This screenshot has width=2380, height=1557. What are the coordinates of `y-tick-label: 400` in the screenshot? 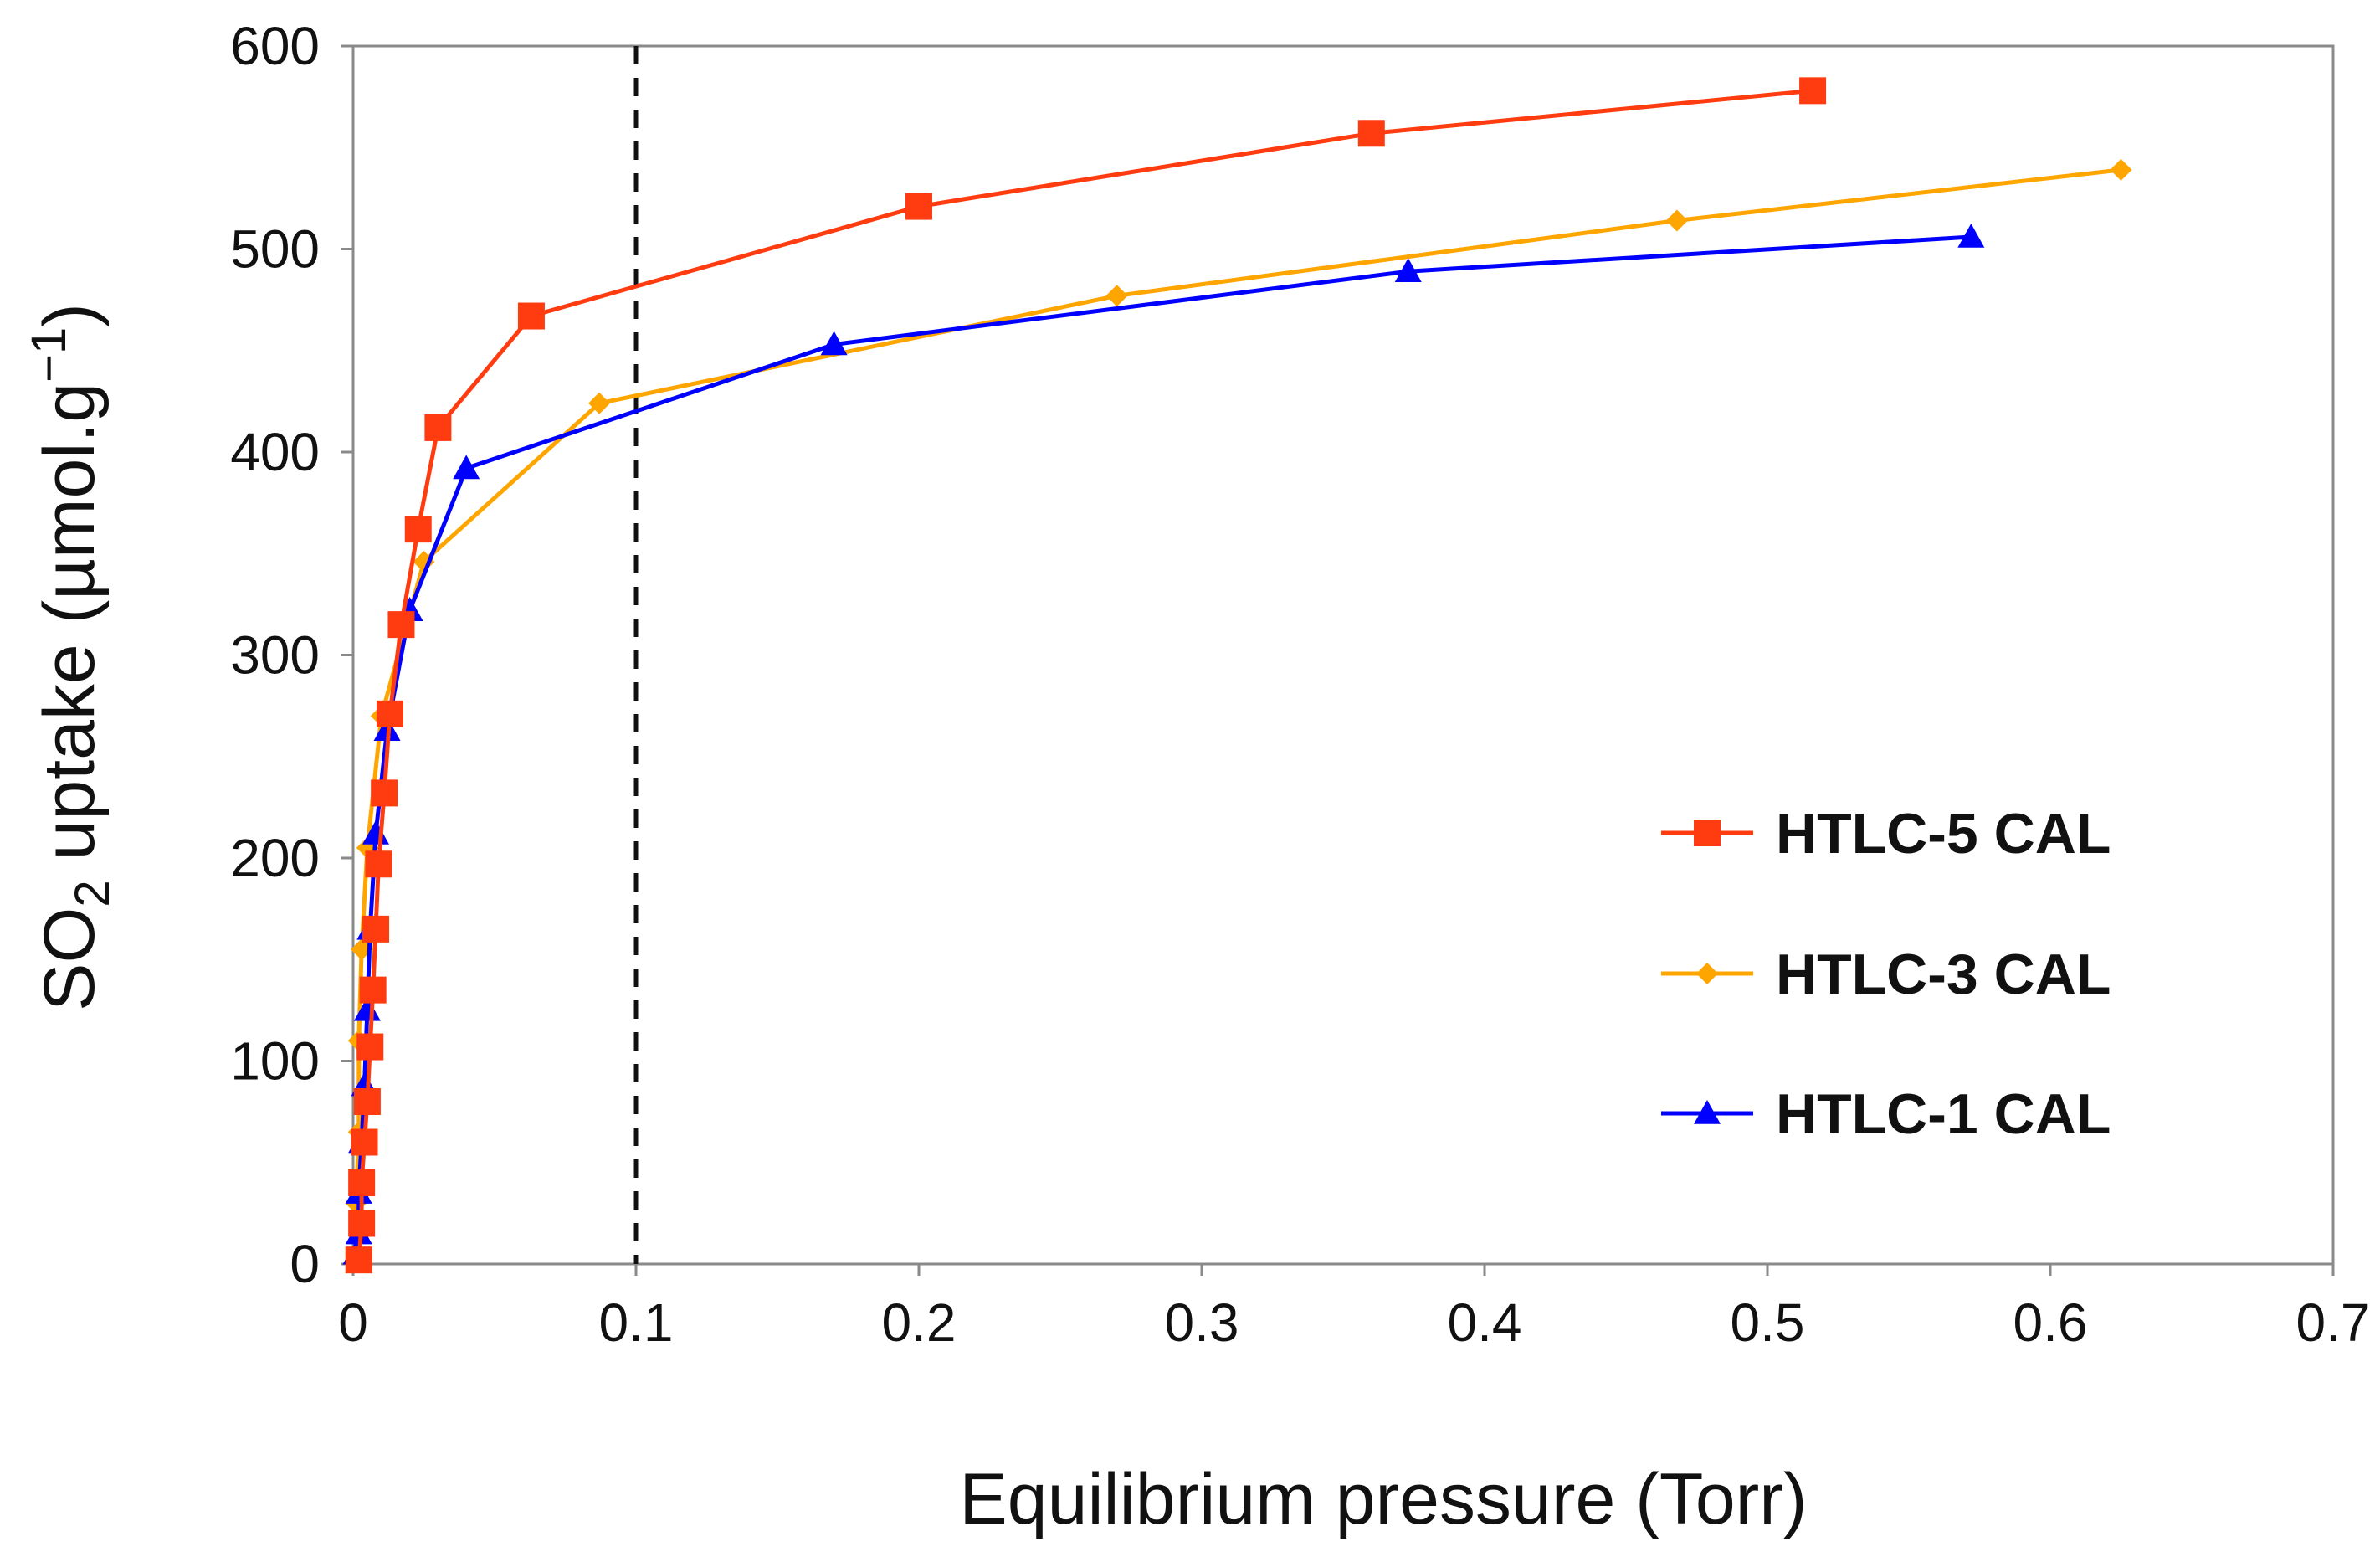 It's located at (275, 452).